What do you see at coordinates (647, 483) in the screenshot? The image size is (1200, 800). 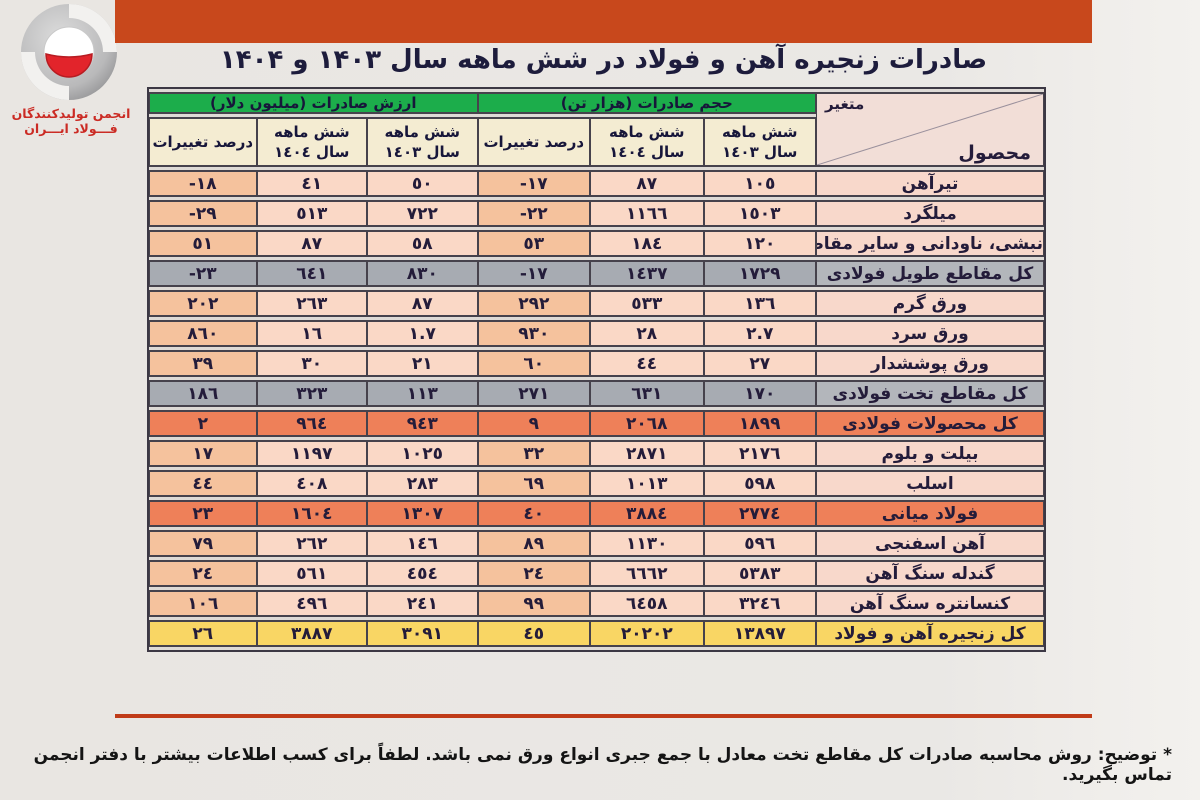 I see `volume-1404-cell: ١٠١٣` at bounding box center [647, 483].